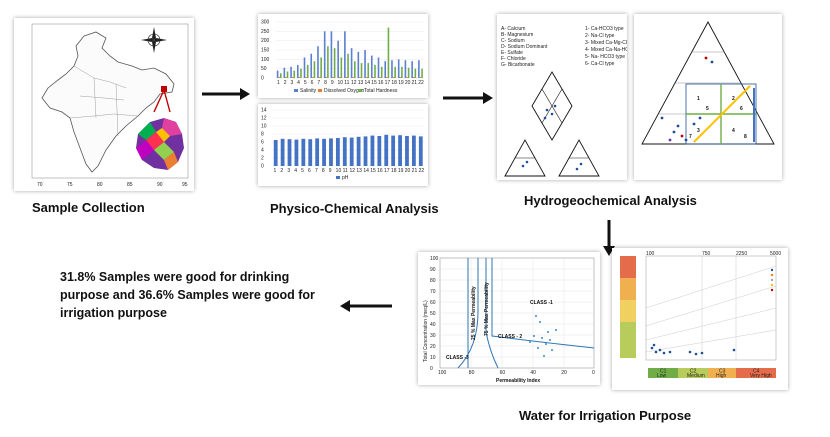  What do you see at coordinates (381, 83) in the screenshot?
I see `x-tick-label: 16` at bounding box center [381, 83].